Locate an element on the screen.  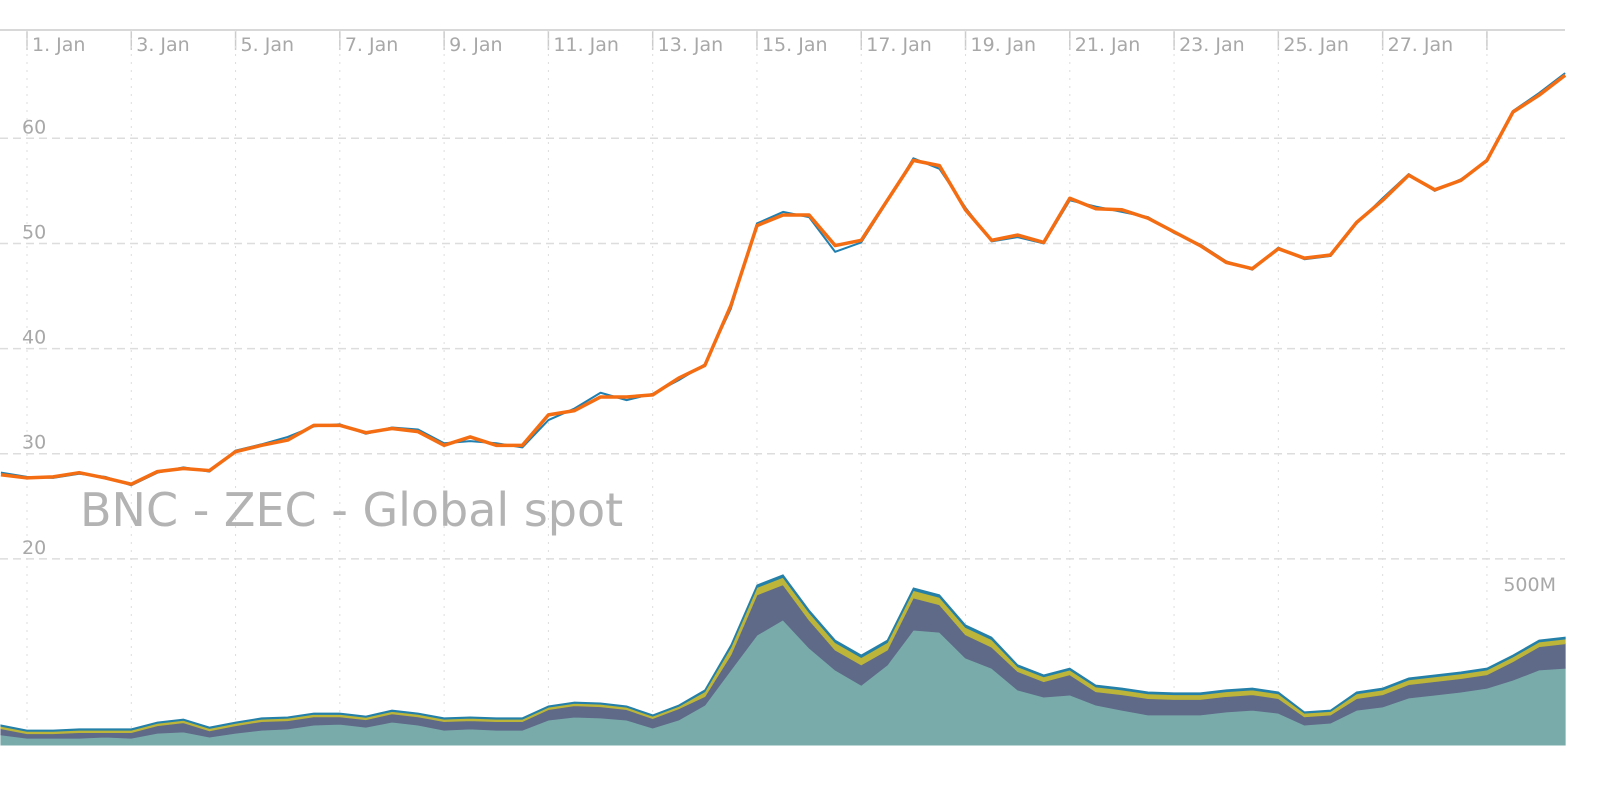
x-tick-label: 11. Jan is located at coordinates (586, 45).